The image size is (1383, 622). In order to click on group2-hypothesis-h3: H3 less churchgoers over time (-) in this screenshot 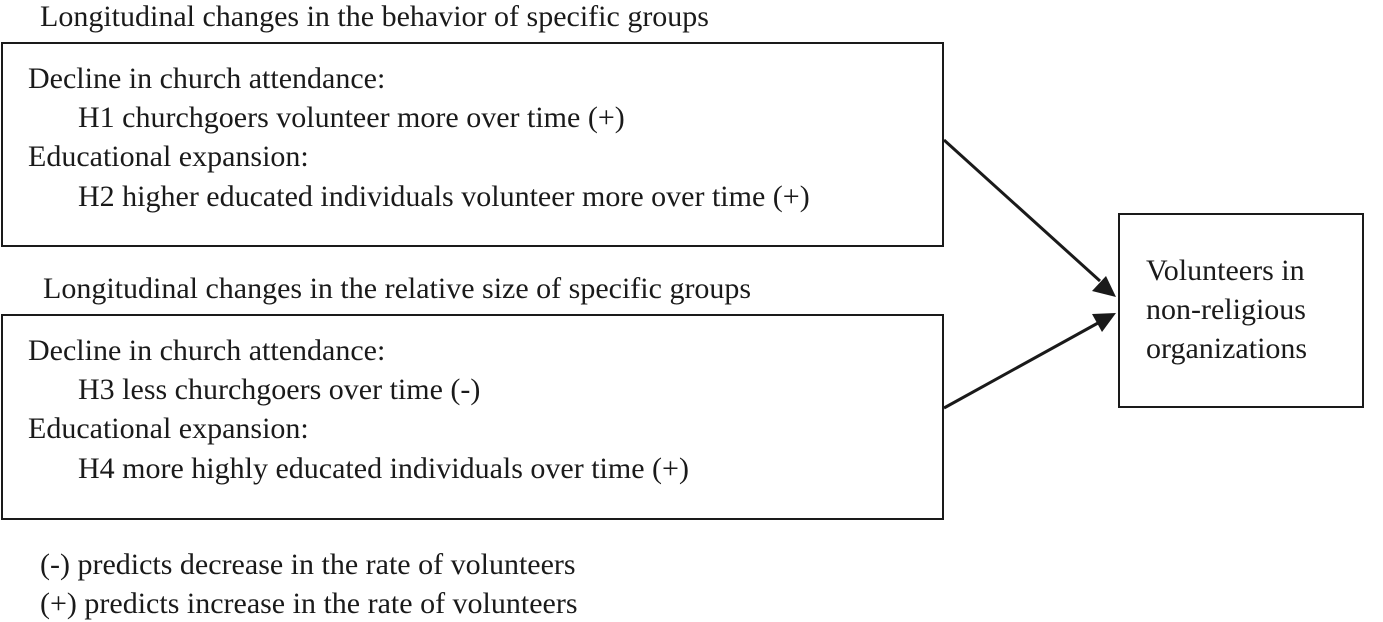, I will do `click(279, 389)`.